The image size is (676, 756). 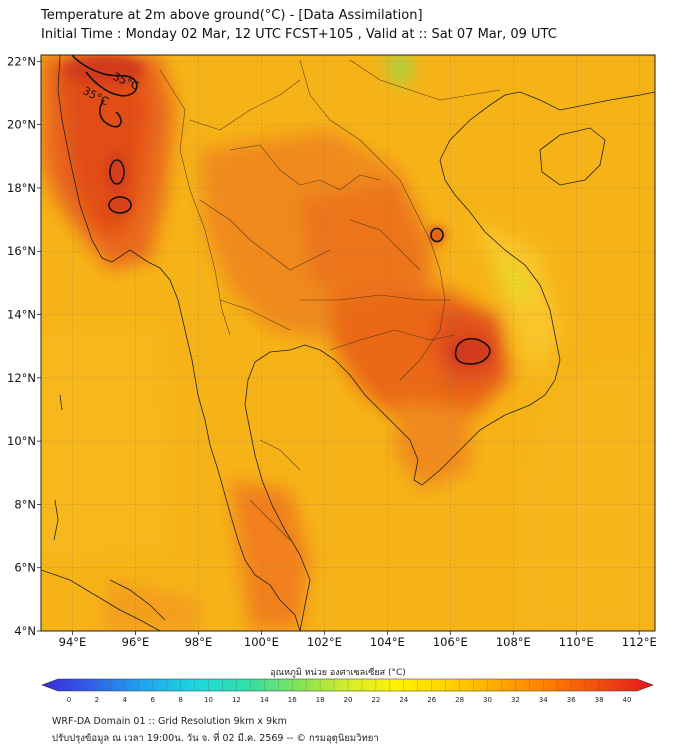 What do you see at coordinates (21, 61) in the screenshot?
I see `lat-tick-label: 22°N` at bounding box center [21, 61].